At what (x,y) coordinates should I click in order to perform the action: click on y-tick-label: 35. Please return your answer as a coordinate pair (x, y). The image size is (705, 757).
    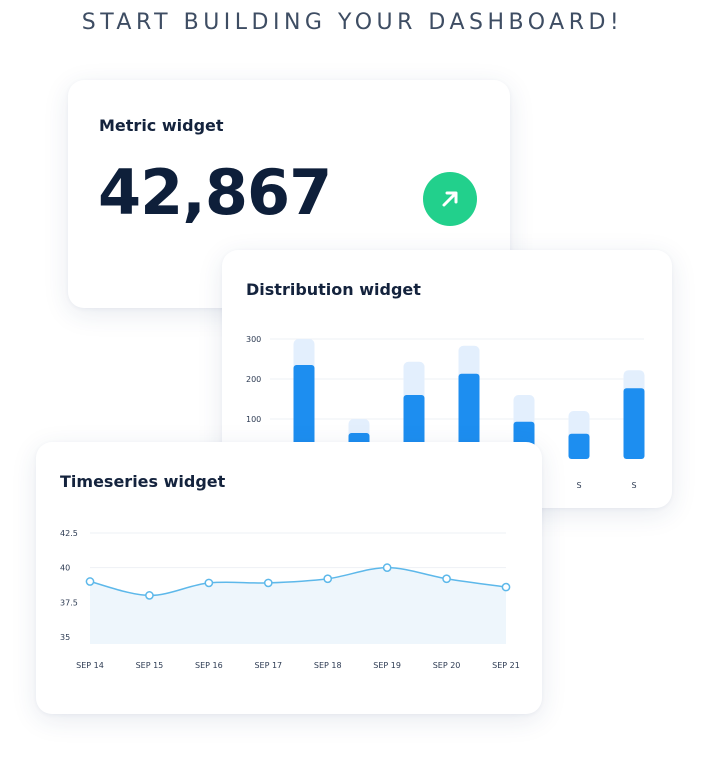
    Looking at the image, I should click on (65, 637).